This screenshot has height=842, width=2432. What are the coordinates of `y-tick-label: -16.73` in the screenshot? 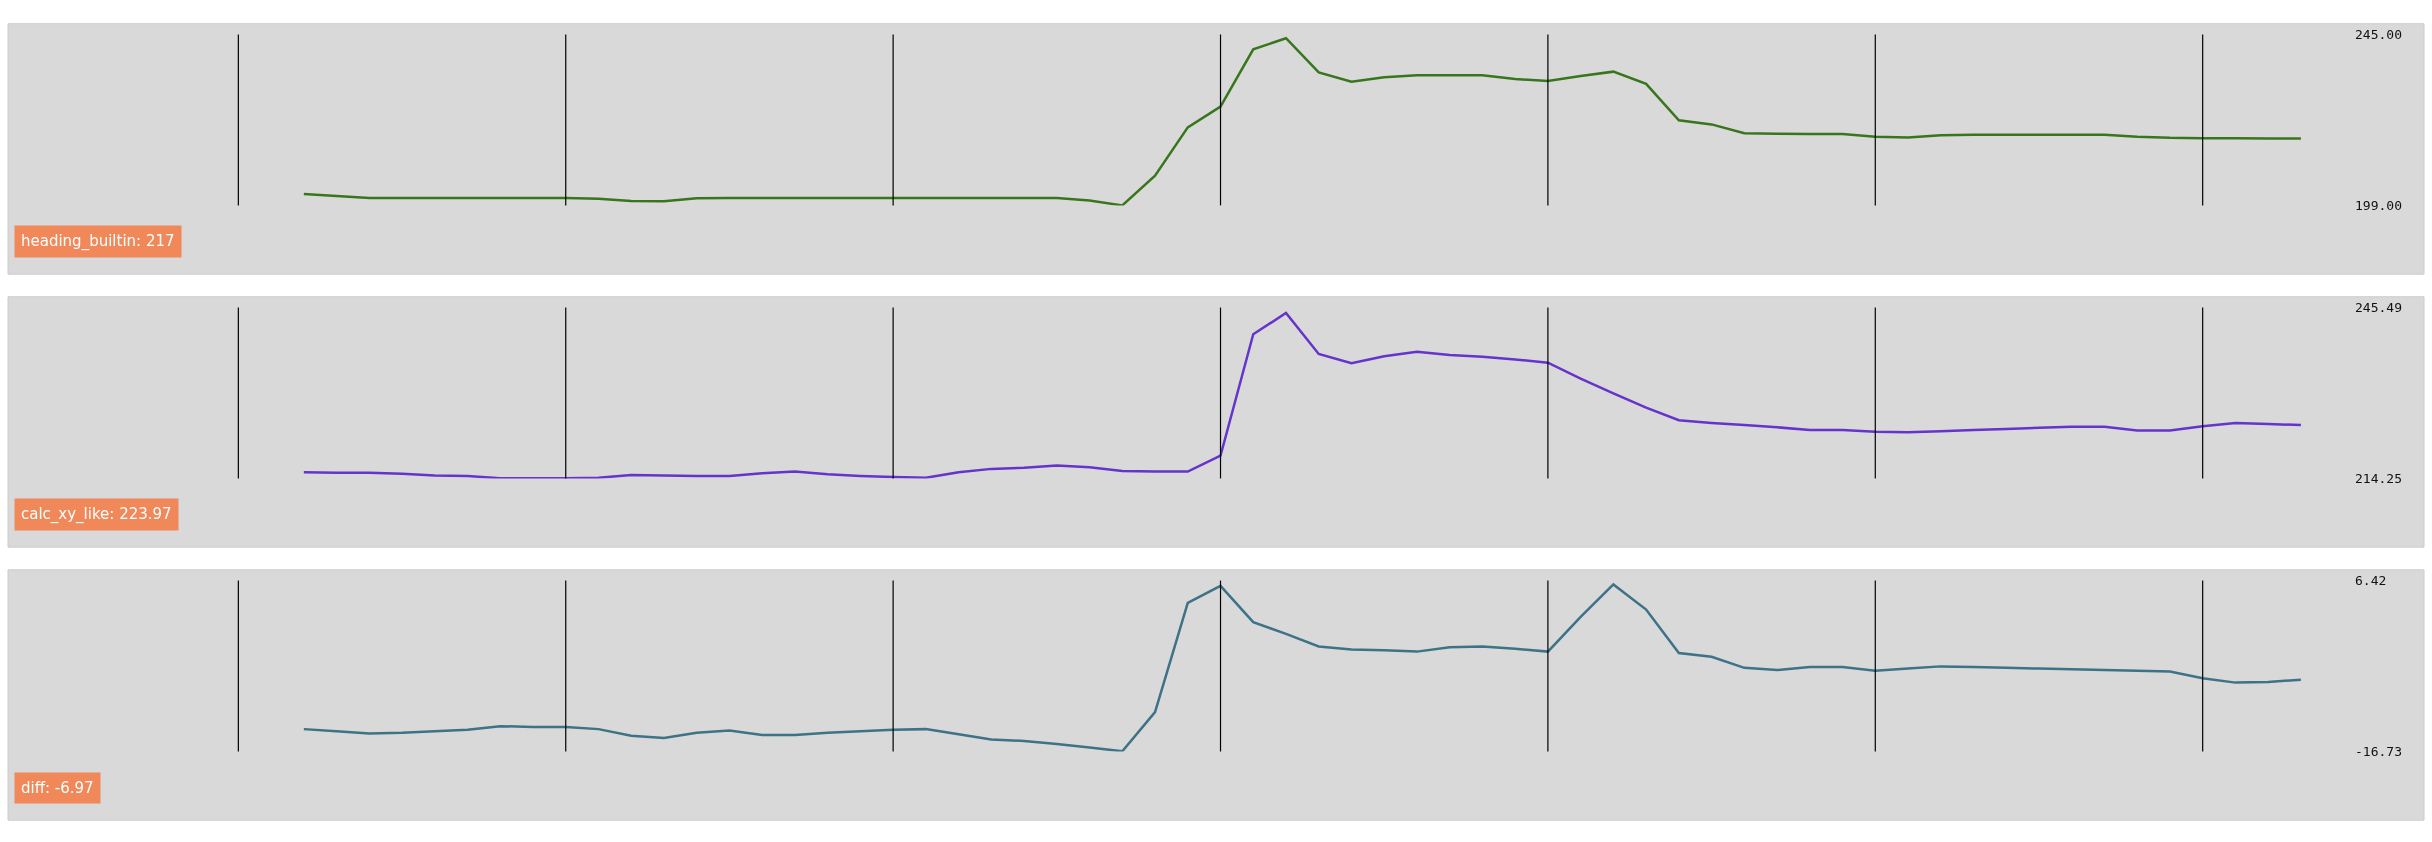 It's located at (2378, 752).